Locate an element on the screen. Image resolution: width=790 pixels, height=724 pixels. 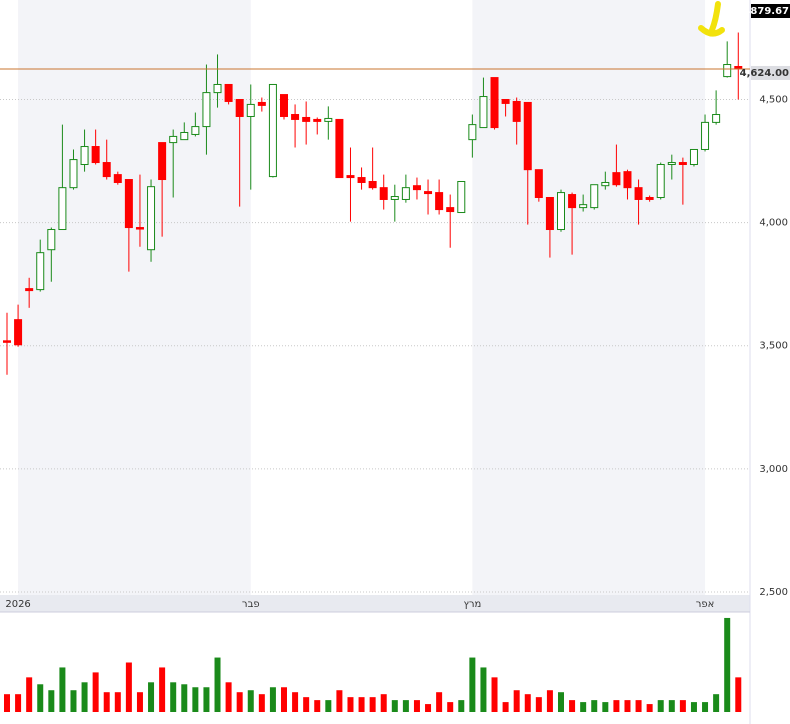
y-tick-label: 4,500 is located at coordinates (773, 99).